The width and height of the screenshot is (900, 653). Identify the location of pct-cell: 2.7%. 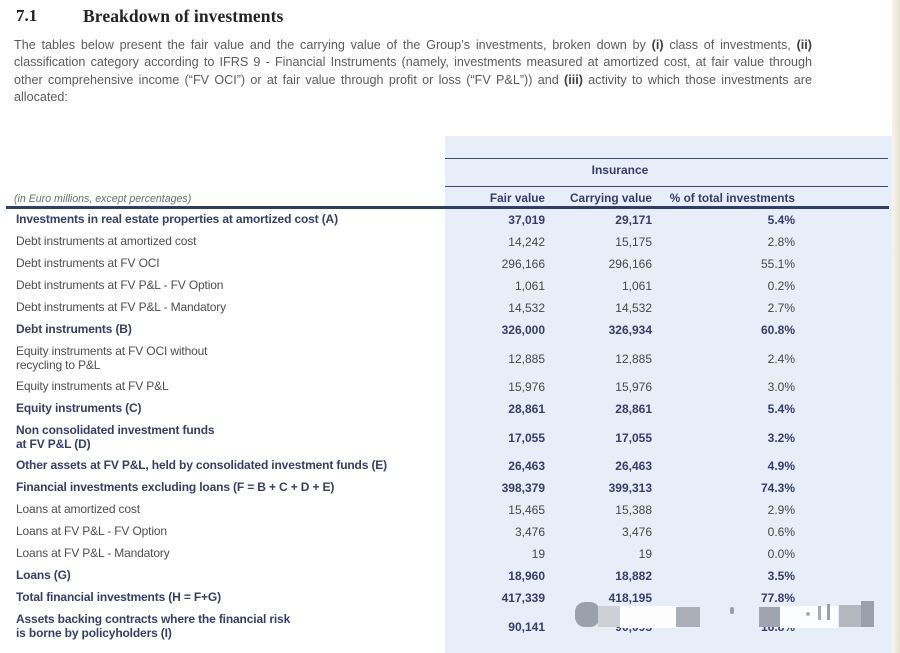
(781, 308).